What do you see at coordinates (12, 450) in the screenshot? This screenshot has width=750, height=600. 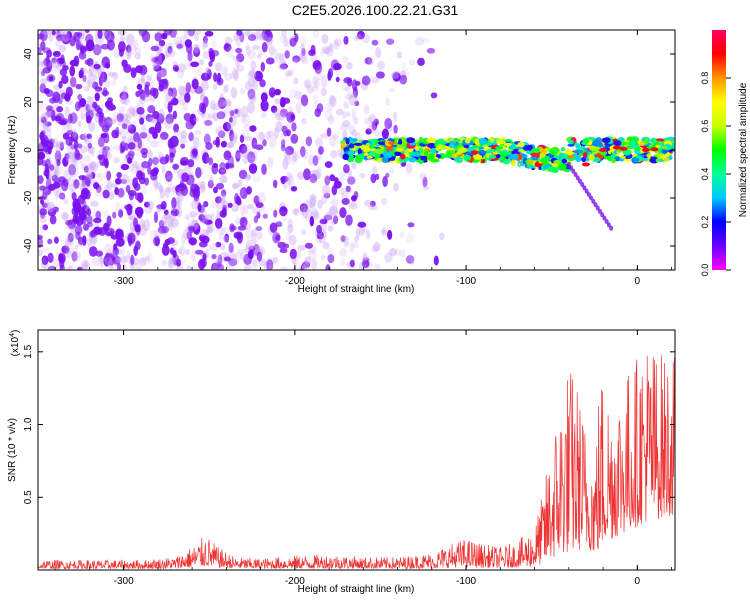 I see `snr-y-label: SNR (10 * v/v)` at bounding box center [12, 450].